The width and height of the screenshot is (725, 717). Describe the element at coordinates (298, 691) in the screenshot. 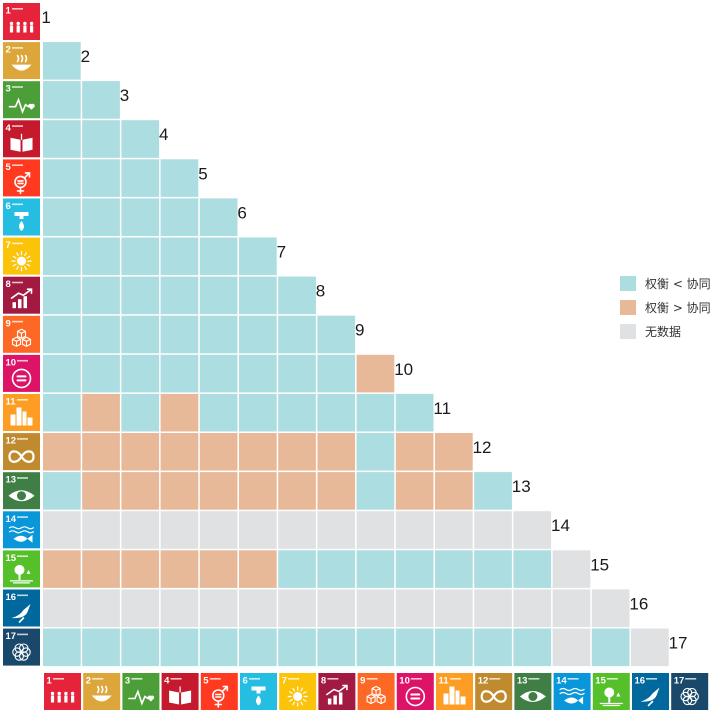

I see `goal-7-tile: 7` at that location.